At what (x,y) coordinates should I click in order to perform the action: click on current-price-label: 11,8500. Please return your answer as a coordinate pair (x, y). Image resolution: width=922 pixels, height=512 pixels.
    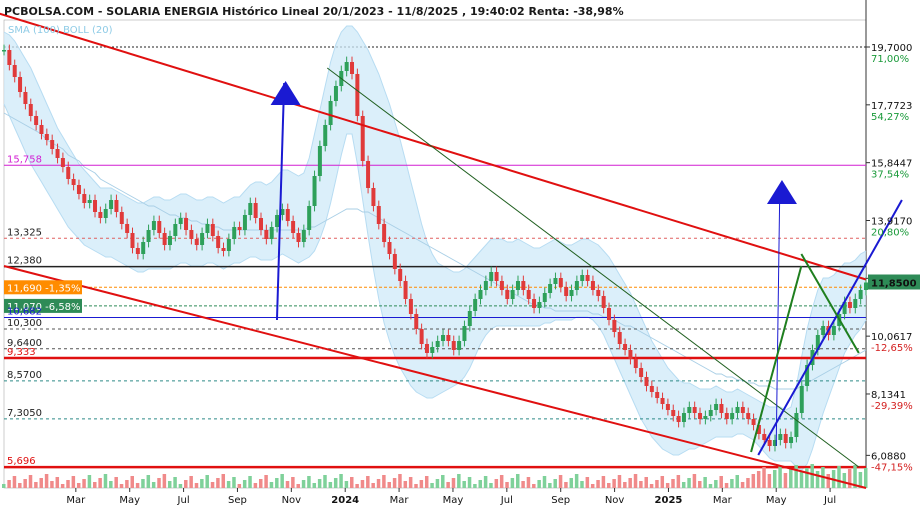
    Looking at the image, I should click on (894, 284).